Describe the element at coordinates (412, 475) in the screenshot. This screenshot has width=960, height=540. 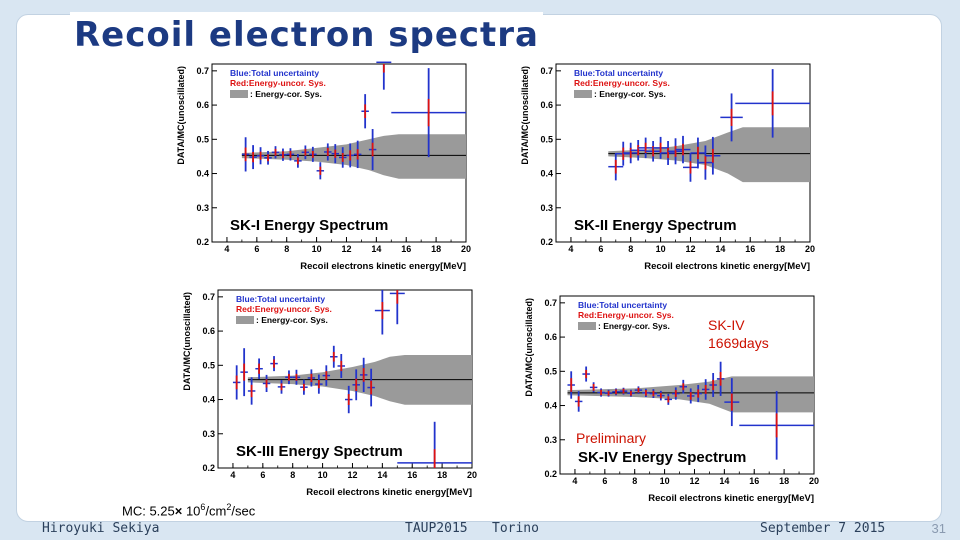
I see `x-tick-label: 16` at that location.